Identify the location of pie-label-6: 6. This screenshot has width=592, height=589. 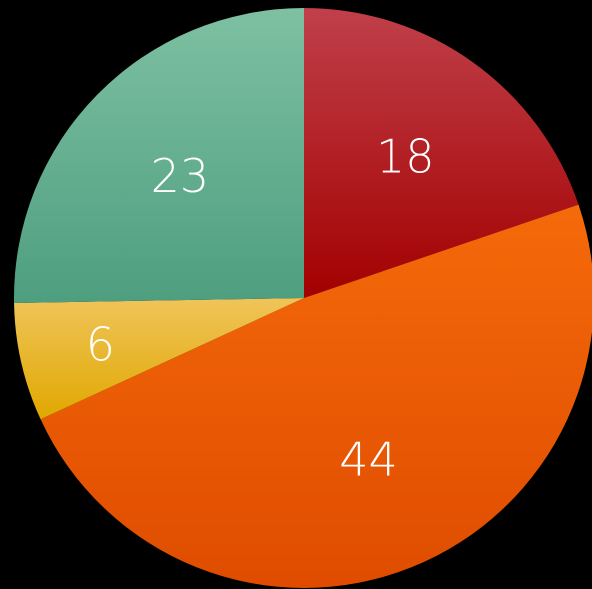
(100, 345).